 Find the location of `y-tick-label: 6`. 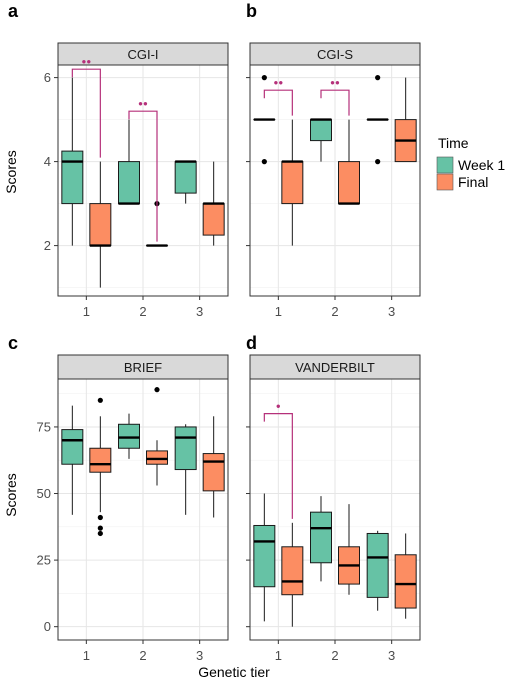

y-tick-label: 6 is located at coordinates (47, 77).